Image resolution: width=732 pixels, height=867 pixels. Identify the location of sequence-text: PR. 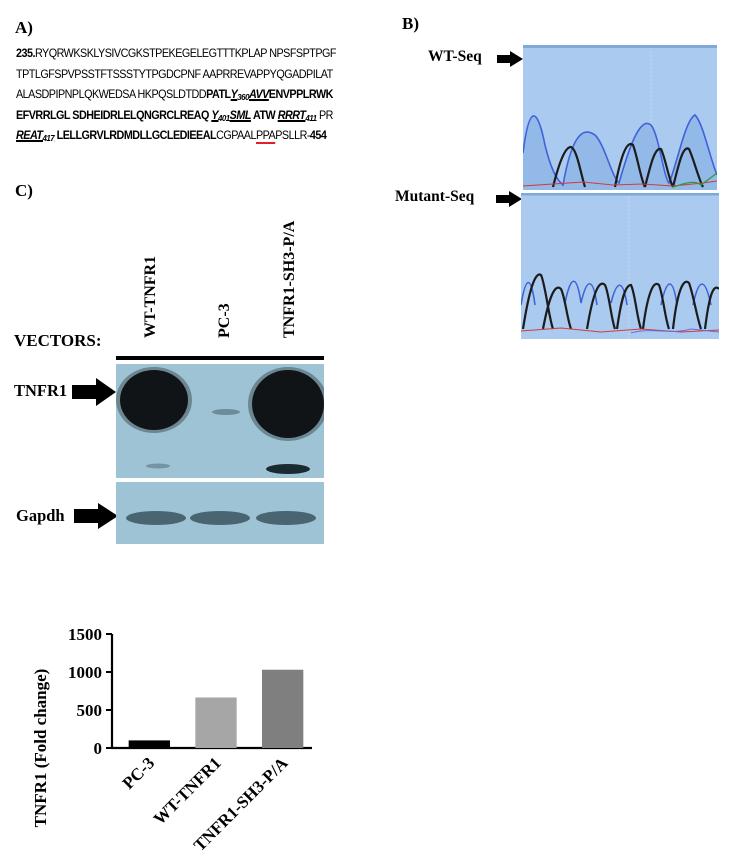
(324, 115).